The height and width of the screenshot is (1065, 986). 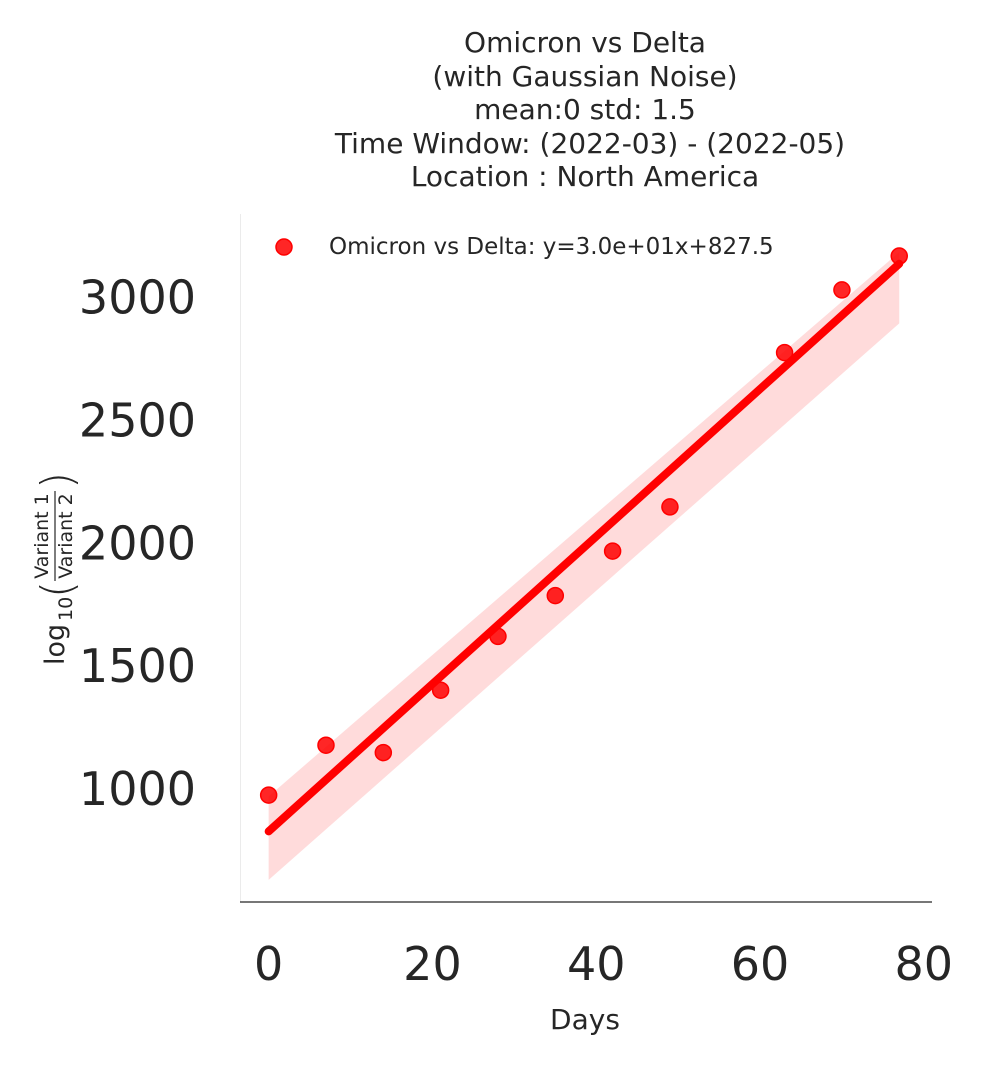 I want to click on y-tick-labels: 1000 1500 2000 2500 3000, so click(x=137, y=543).